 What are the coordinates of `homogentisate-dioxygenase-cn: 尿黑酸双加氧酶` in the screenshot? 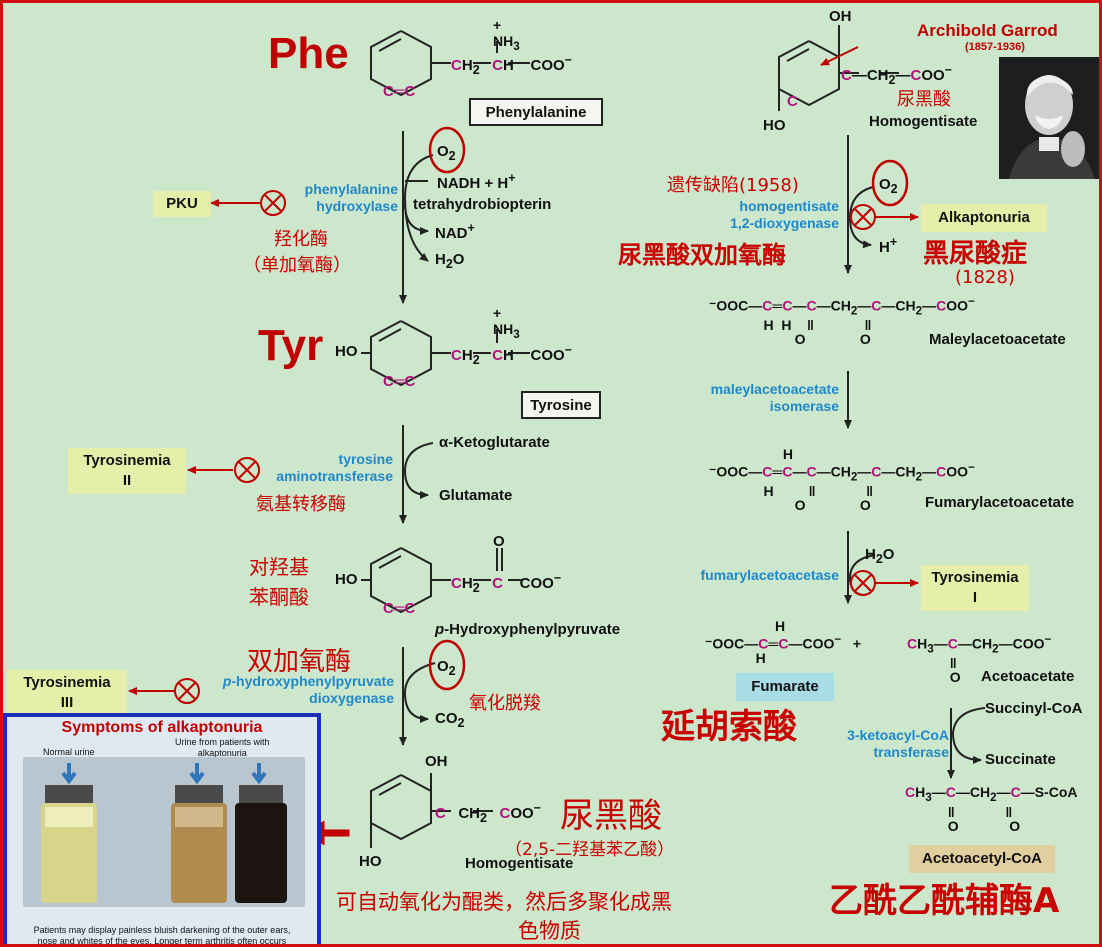 It's located at (702, 255).